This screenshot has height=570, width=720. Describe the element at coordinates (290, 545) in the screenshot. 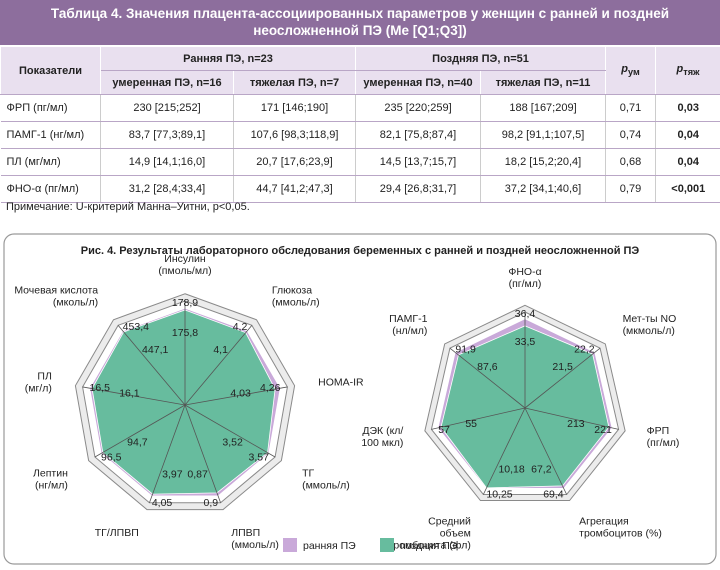

I see `legend-swatch` at that location.